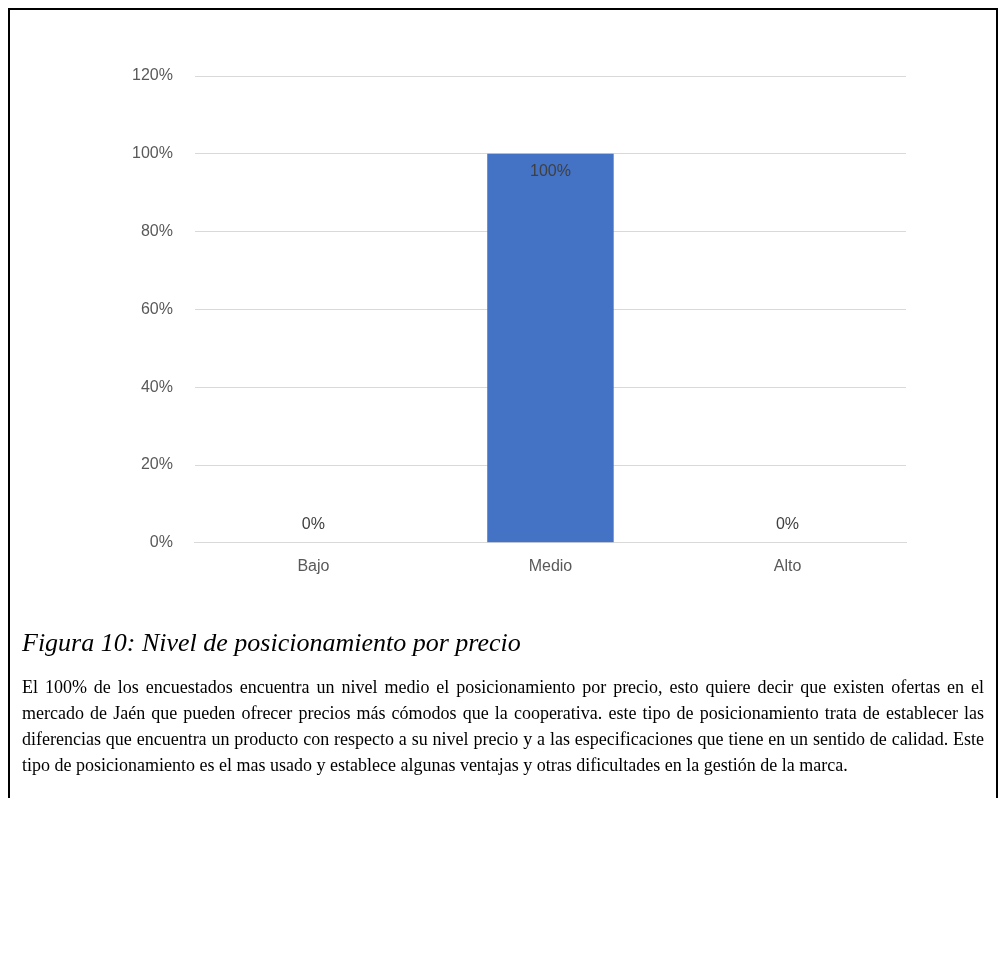  What do you see at coordinates (156, 464) in the screenshot?
I see `y-tick-label: 20%` at bounding box center [156, 464].